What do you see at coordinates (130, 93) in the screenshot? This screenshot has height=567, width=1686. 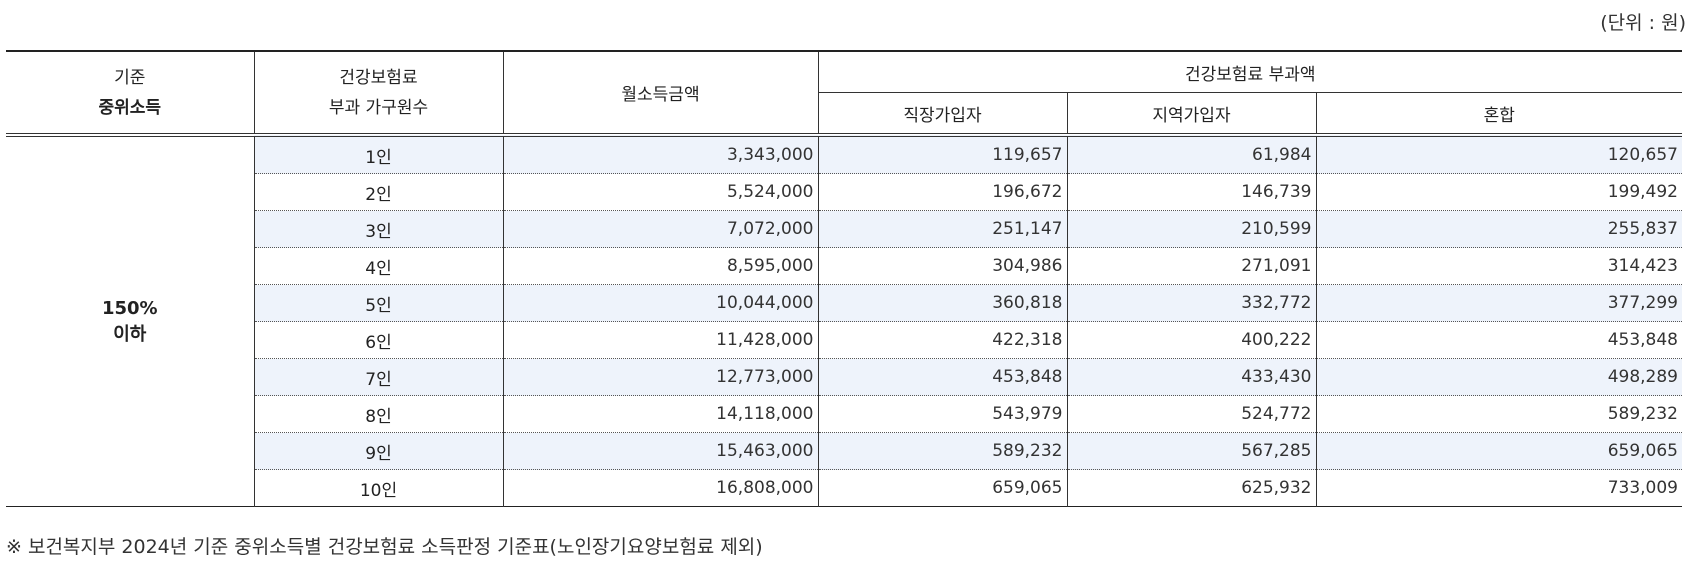 I see `header-median-income: 기준 중위소득` at bounding box center [130, 93].